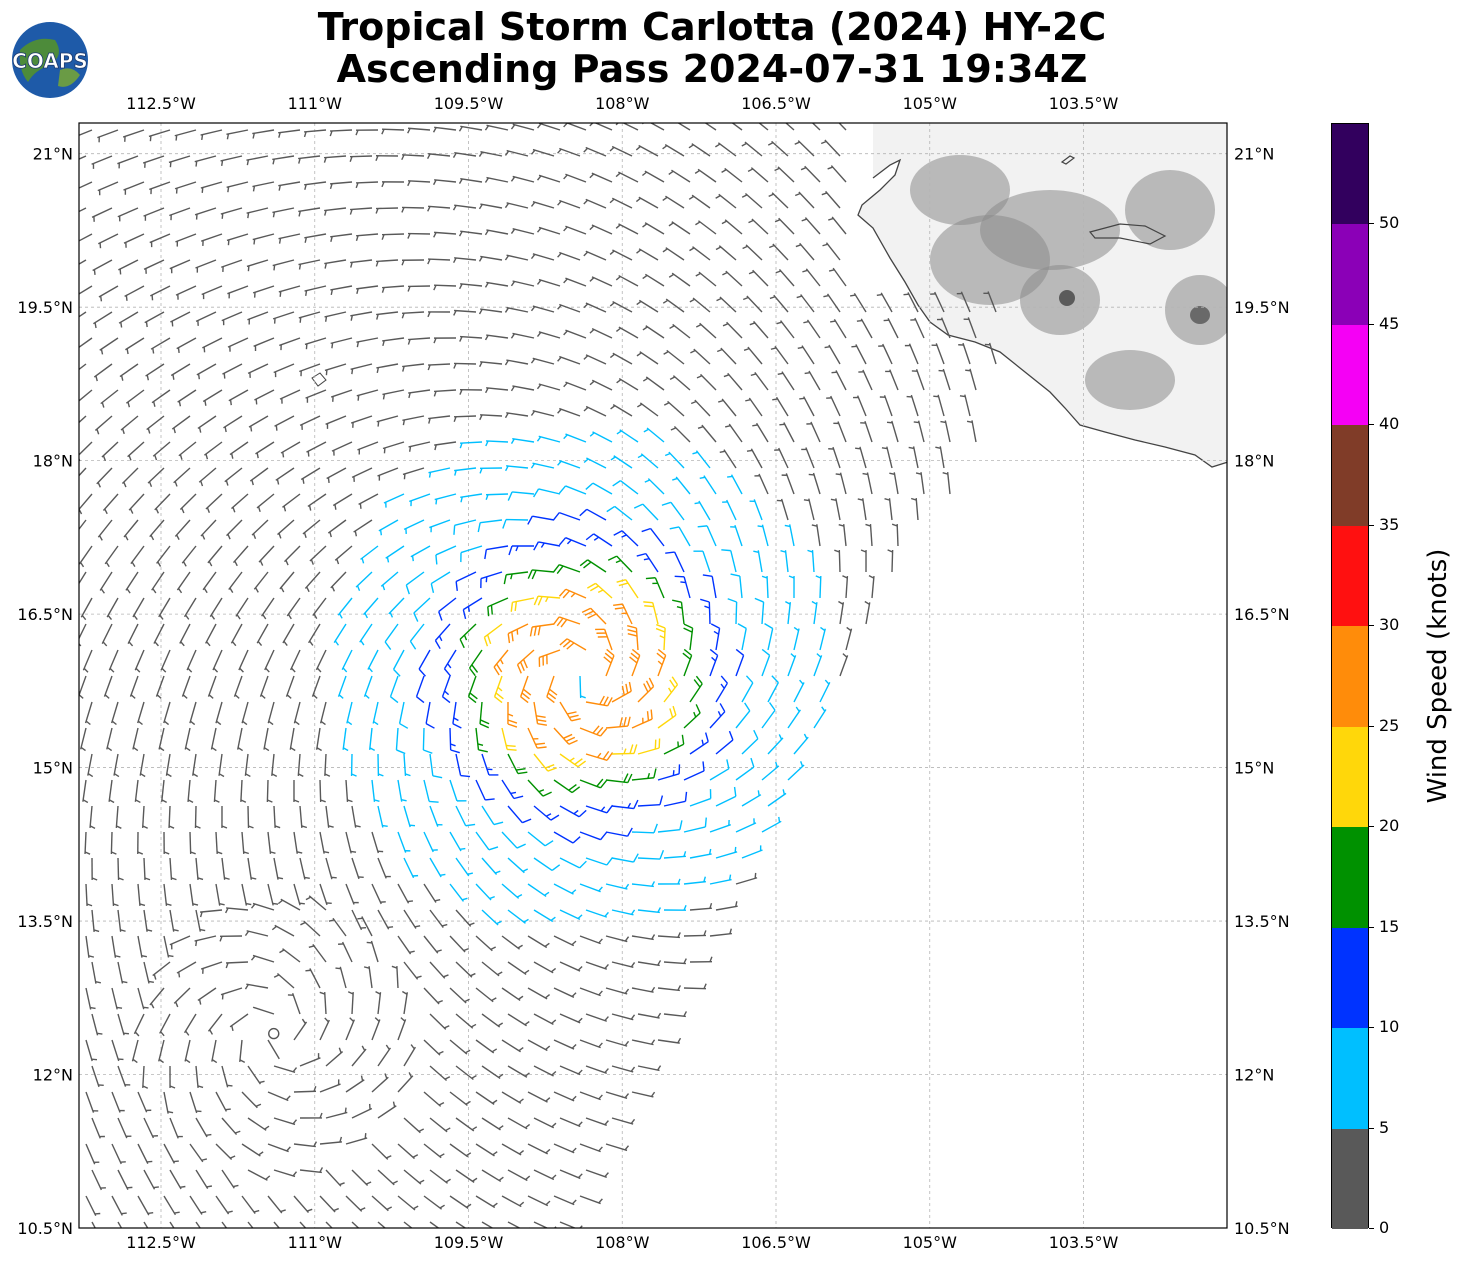 The image size is (1468, 1264). I want to click on colorbar-tick-label: 35, so click(1389, 524).